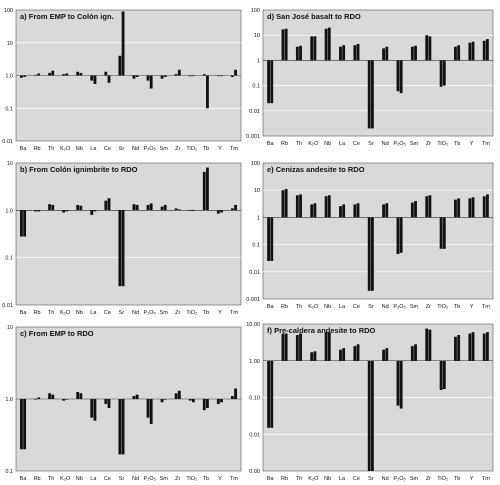  I want to click on panel-title: d) San José basalt to RDO, so click(314, 16).